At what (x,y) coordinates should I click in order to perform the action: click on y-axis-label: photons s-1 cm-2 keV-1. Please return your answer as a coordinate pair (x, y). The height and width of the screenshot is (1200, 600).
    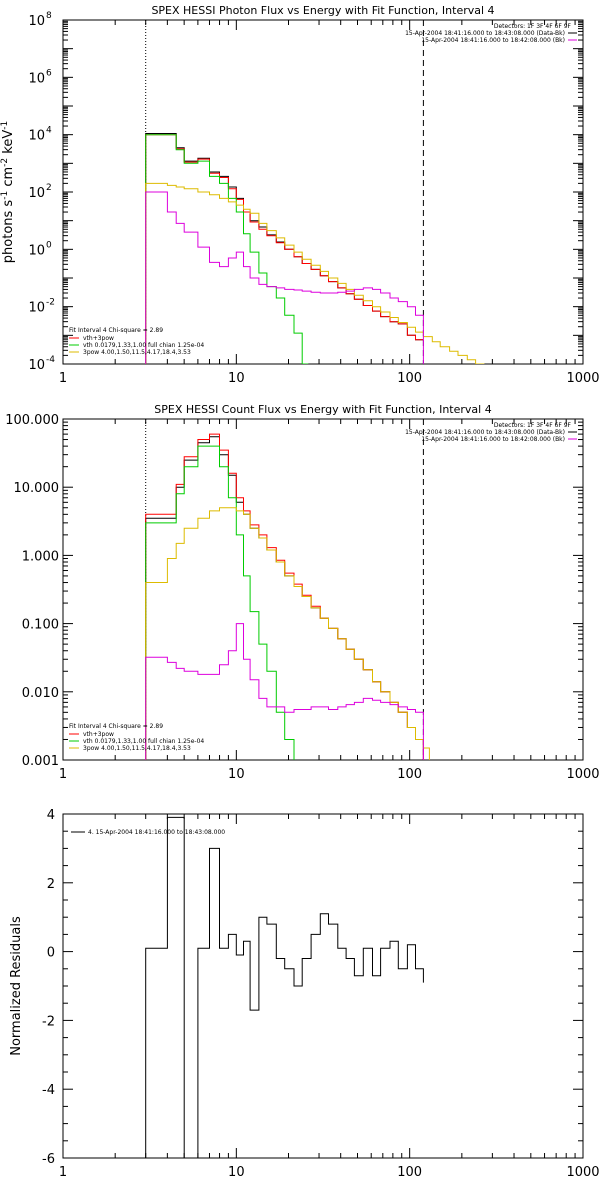
    Looking at the image, I should click on (8, 192).